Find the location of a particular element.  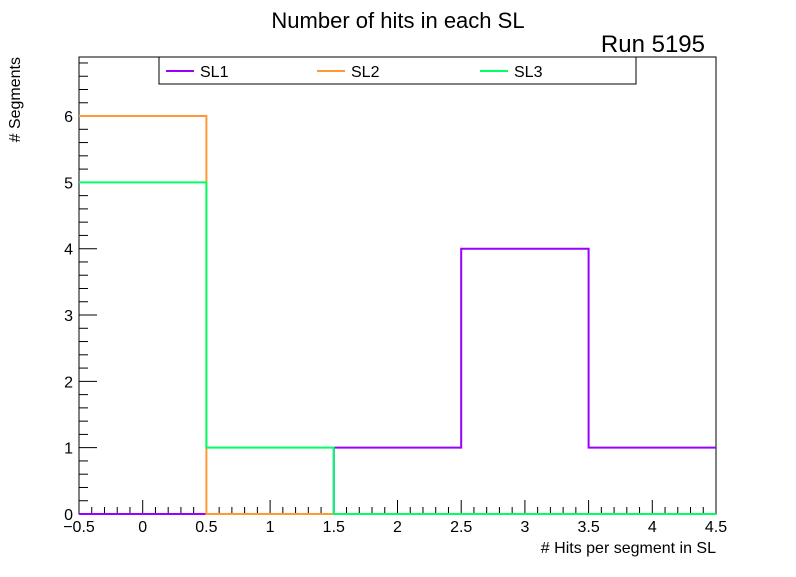

x-axis-label: # Hits per segment in SL is located at coordinates (628, 548).